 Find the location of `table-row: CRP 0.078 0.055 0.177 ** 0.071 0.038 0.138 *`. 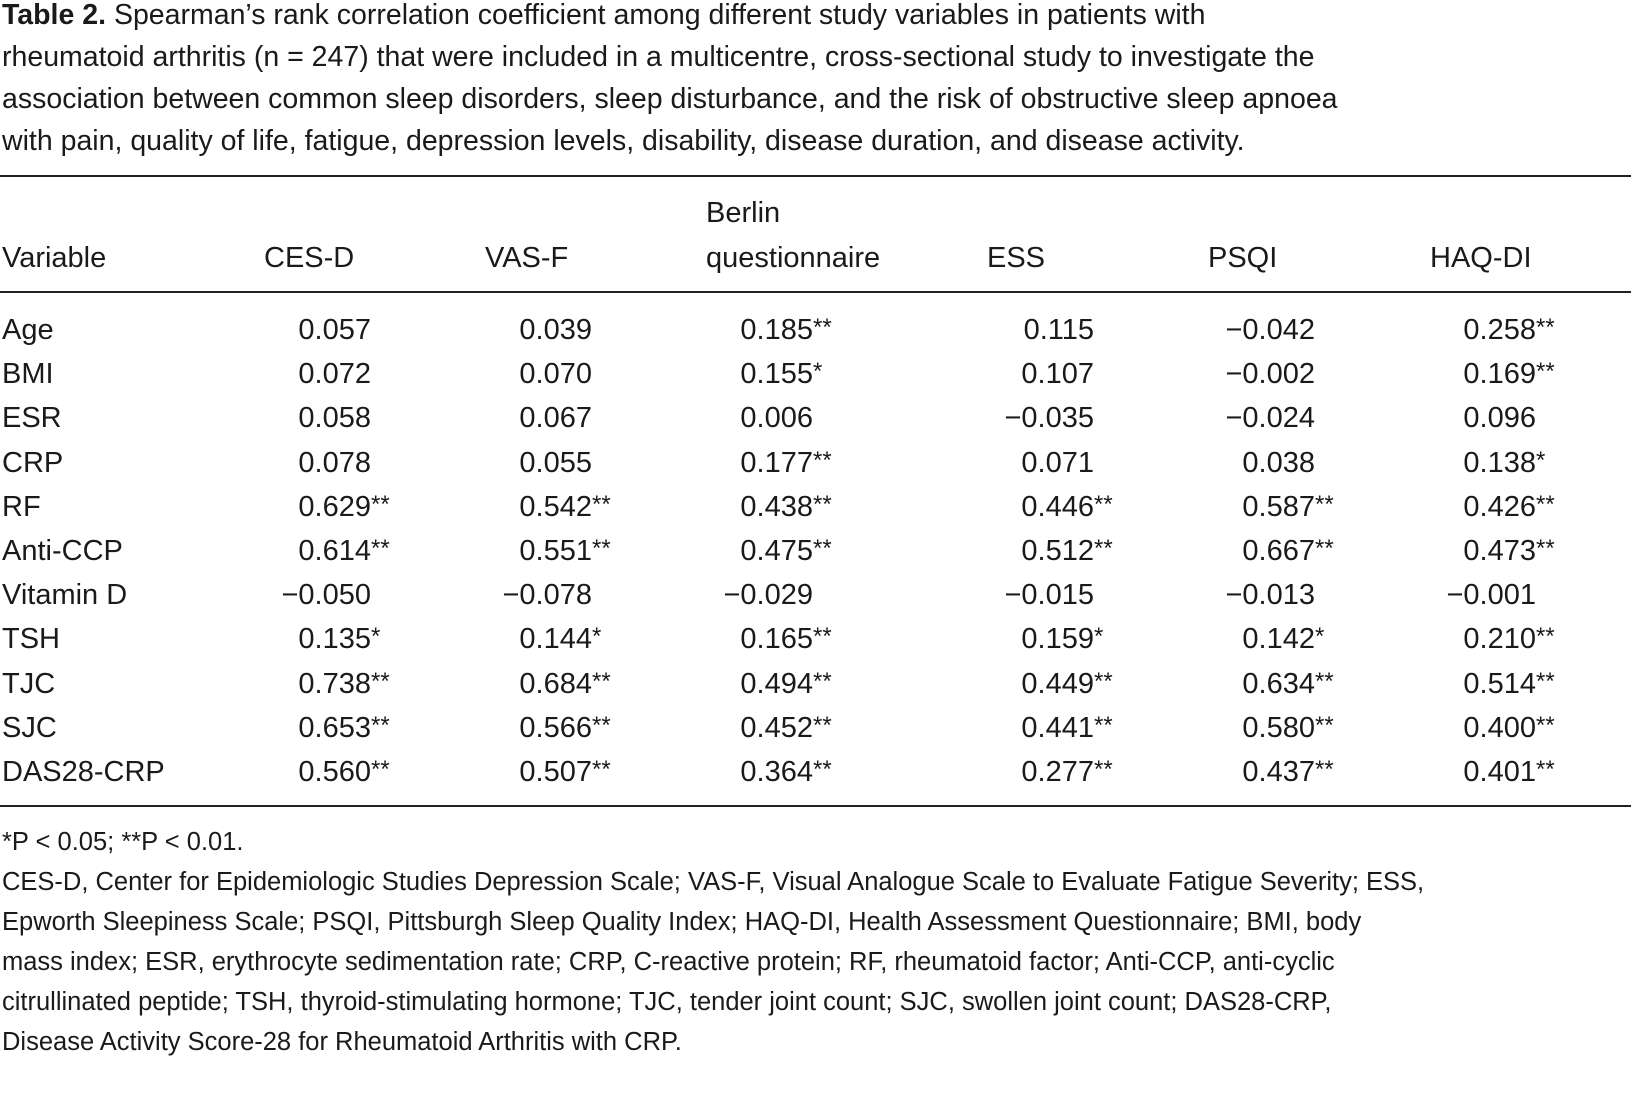

table-row: CRP 0.078 0.055 0.177 ** 0.071 0.038 0.138 * is located at coordinates (815, 463).